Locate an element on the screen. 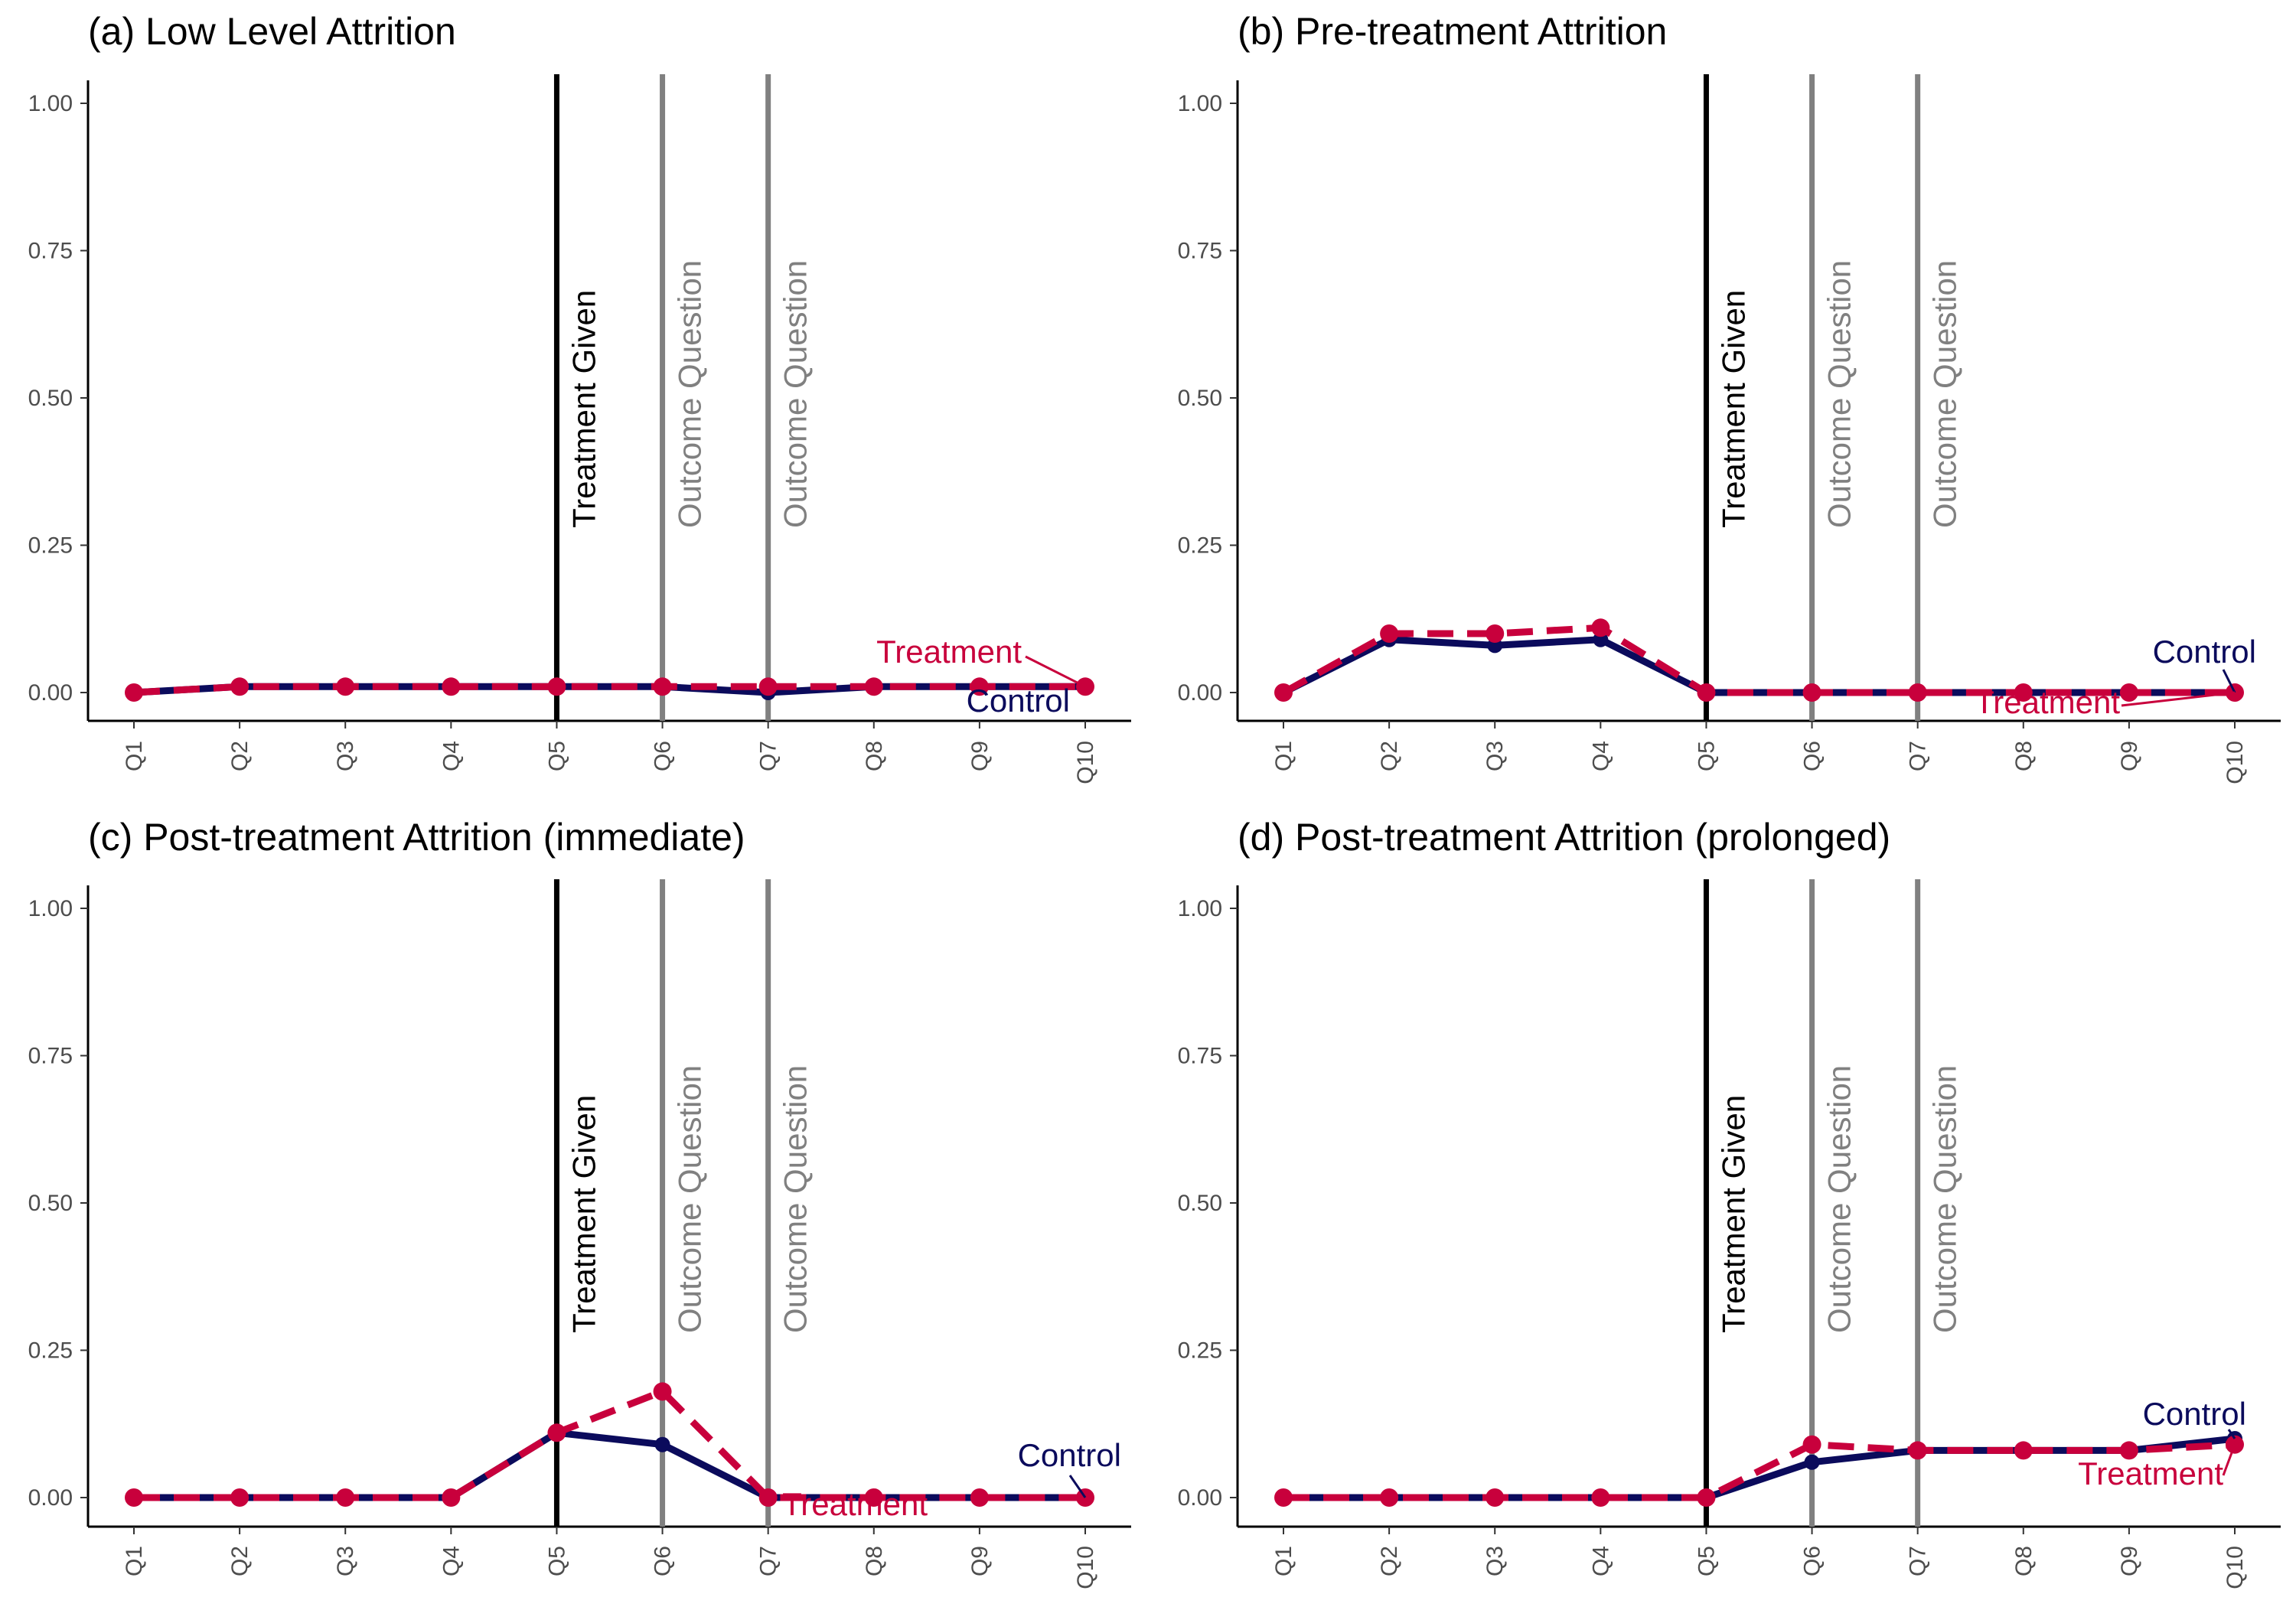 The width and height of the screenshot is (2296, 1607). x-tick-label: Q7 is located at coordinates (768, 1561).